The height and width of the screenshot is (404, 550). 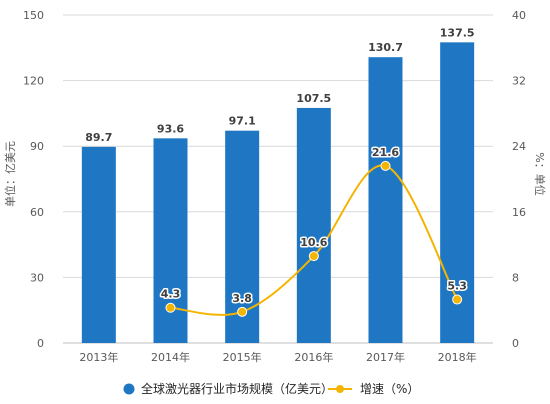 What do you see at coordinates (389, 389) in the screenshot?
I see `legend-line-label: 增速（%）` at bounding box center [389, 389].